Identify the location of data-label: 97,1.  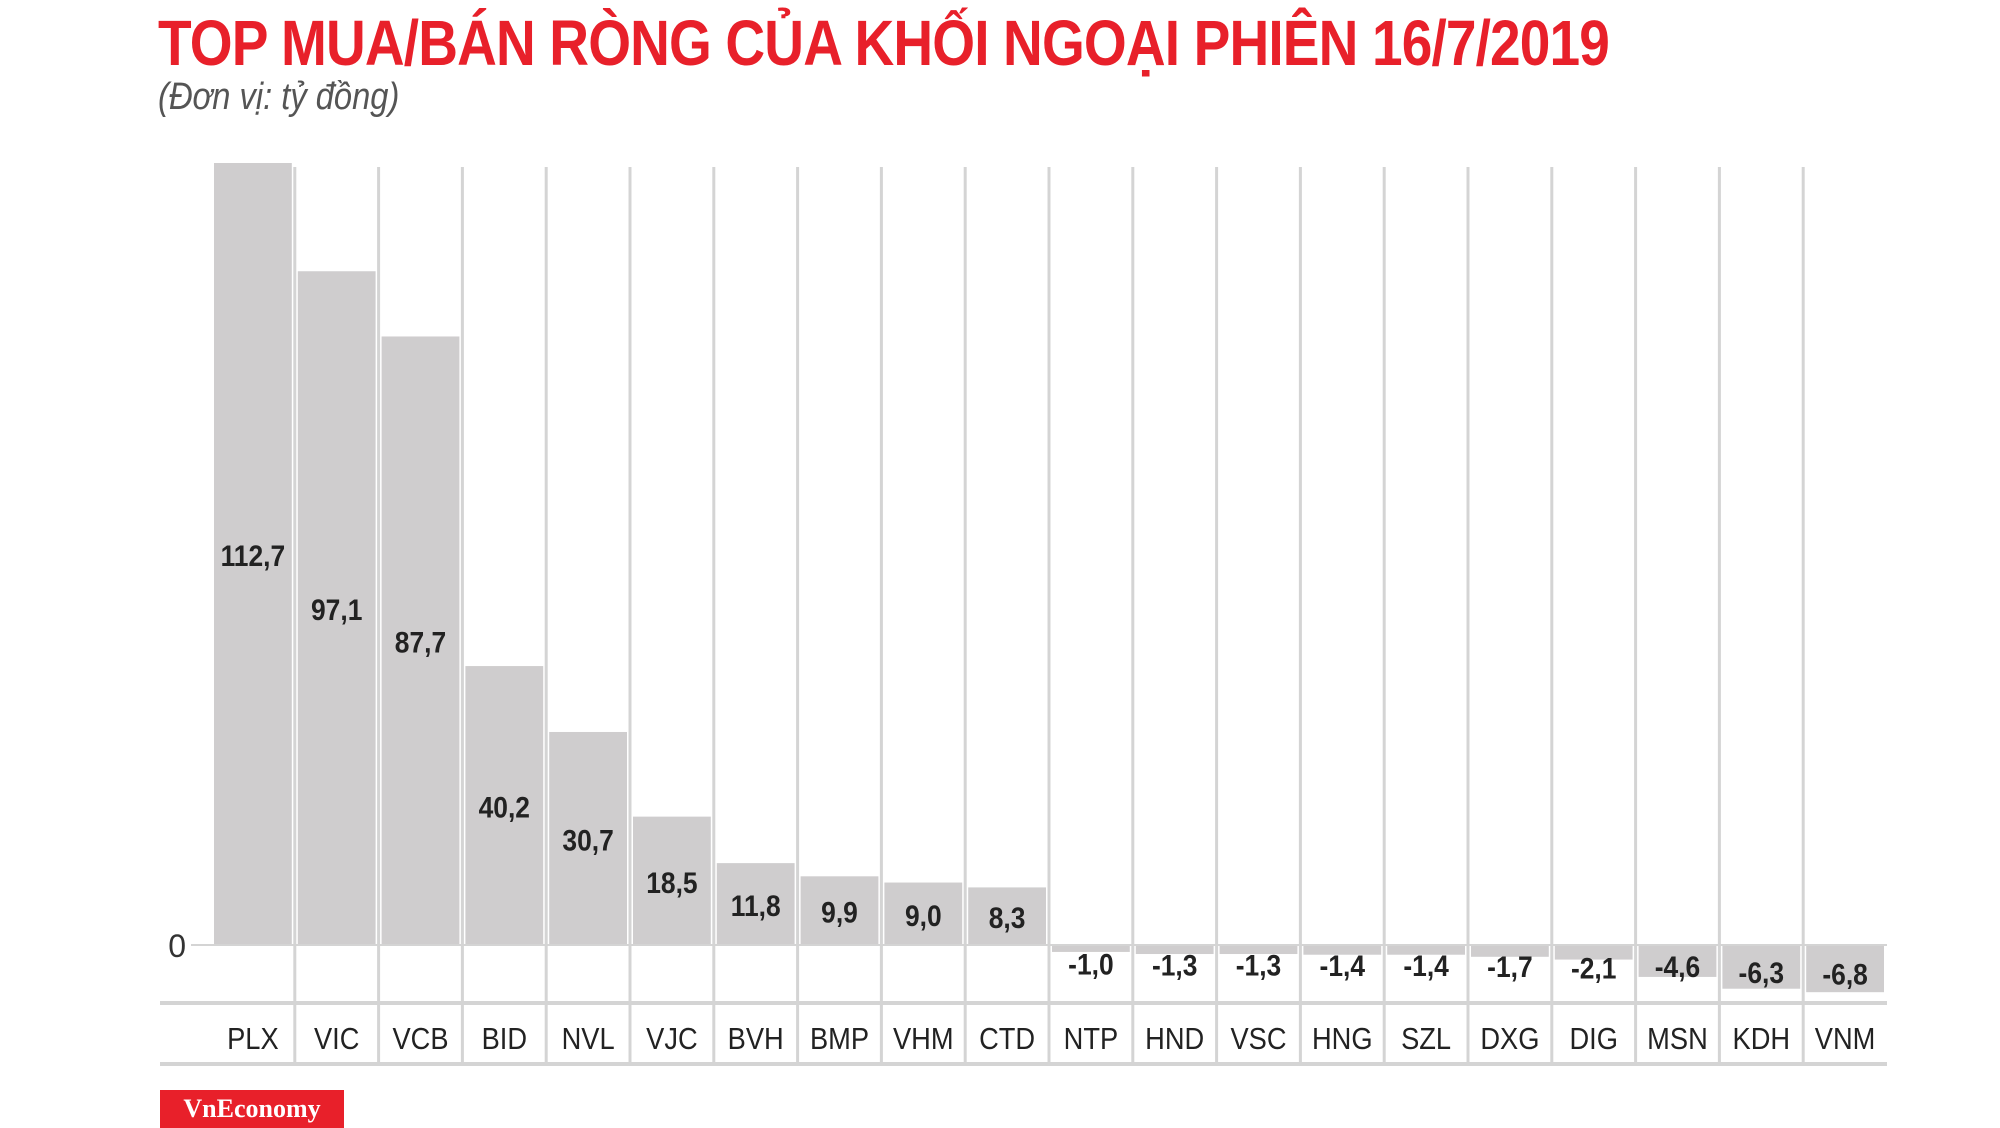
(336, 610).